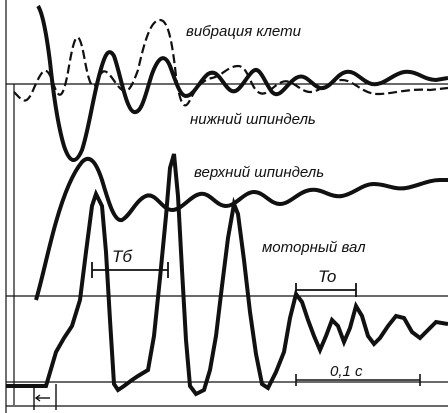  What do you see at coordinates (244, 31) in the screenshot?
I see `stand-vibration-label: вибрация клети` at bounding box center [244, 31].